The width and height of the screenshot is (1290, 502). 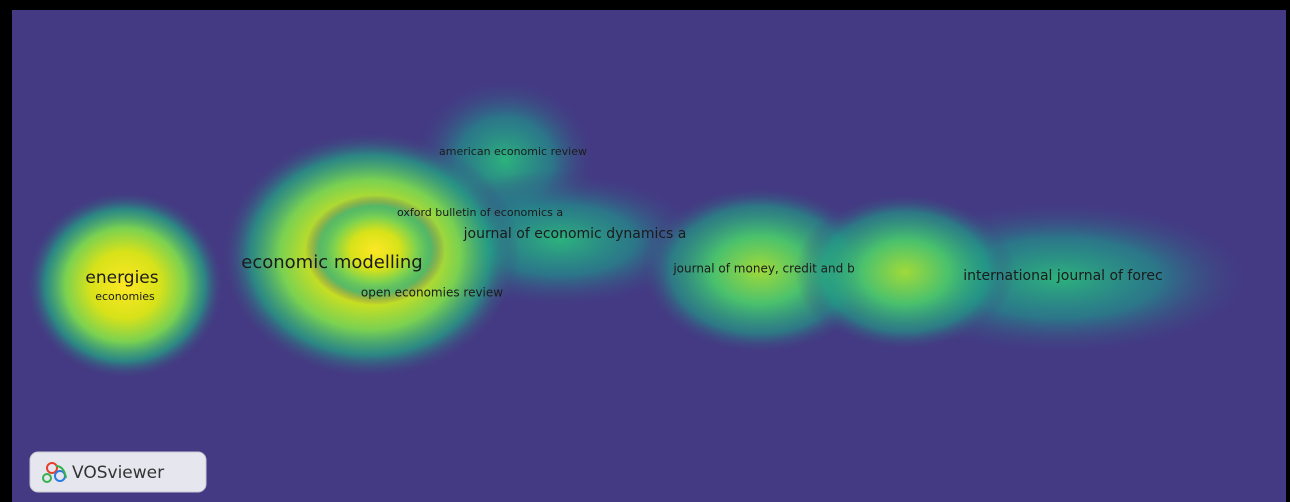 I want to click on logo: VOSviewer, so click(x=118, y=472).